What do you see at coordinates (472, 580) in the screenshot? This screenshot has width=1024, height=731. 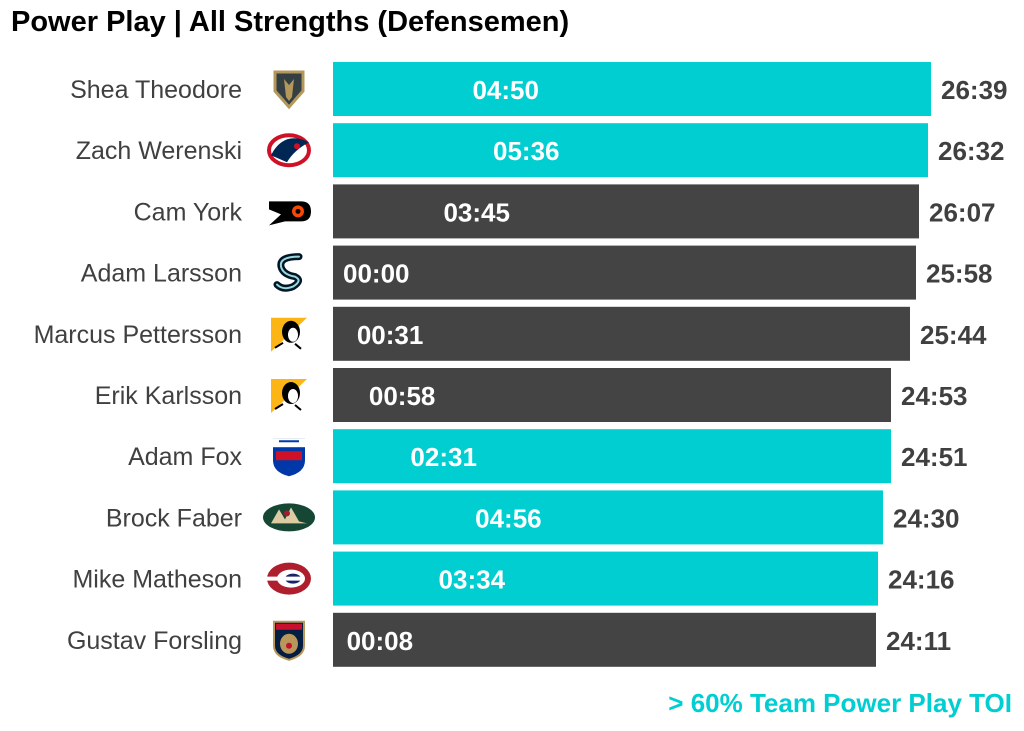 I see `pp-toi-label: 03:34` at bounding box center [472, 580].